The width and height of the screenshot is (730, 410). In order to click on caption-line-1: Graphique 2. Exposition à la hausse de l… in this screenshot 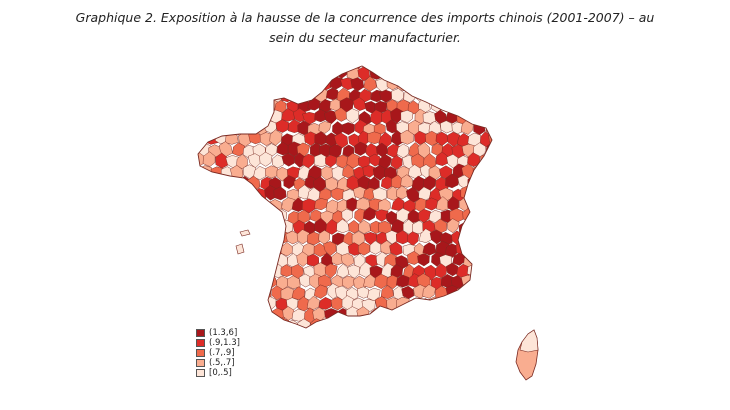, I will do `click(365, 17)`.